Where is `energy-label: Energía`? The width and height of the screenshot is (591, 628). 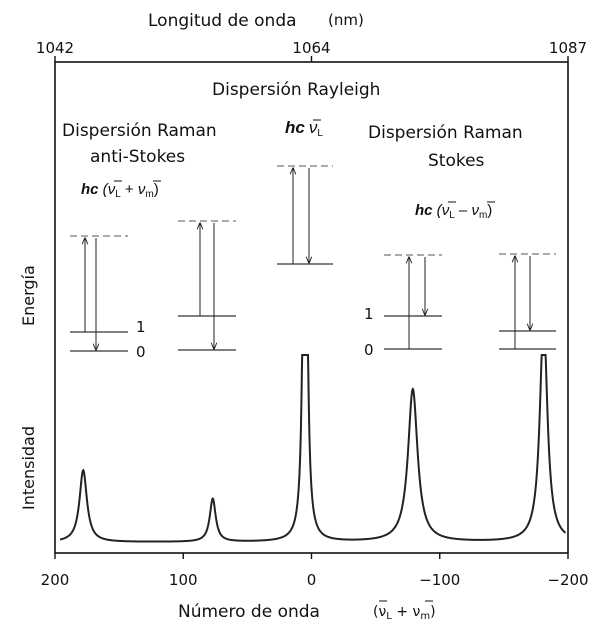
energy-label: Energía is located at coordinates (28, 295).